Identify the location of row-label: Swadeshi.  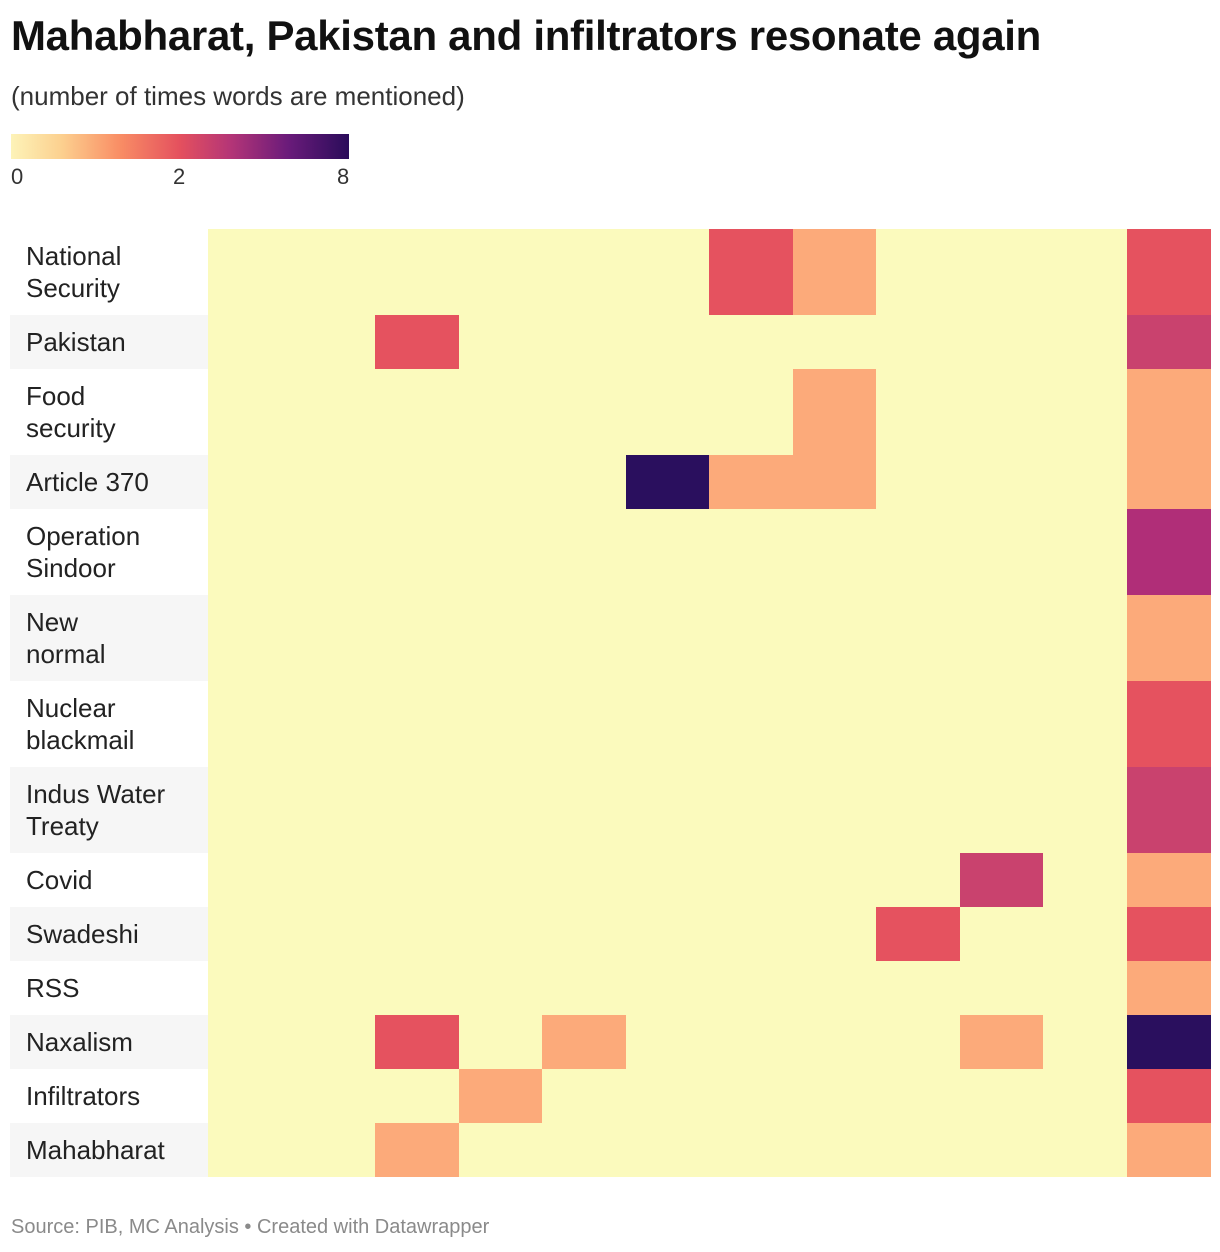
(82, 934).